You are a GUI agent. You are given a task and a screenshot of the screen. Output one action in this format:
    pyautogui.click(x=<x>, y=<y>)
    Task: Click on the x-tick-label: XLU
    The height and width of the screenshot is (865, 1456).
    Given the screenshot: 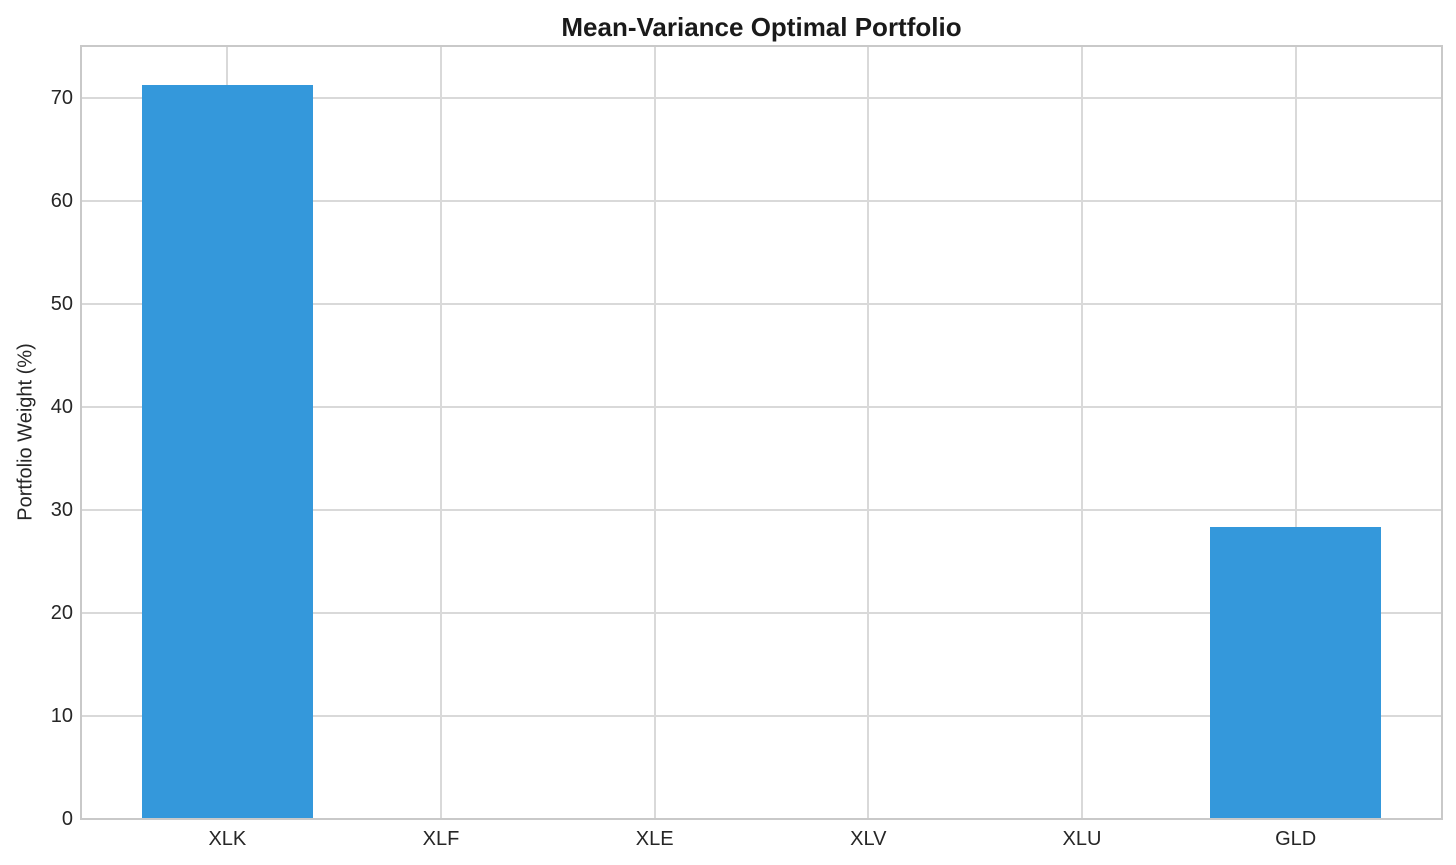 What is the action you would take?
    pyautogui.click(x=1082, y=839)
    